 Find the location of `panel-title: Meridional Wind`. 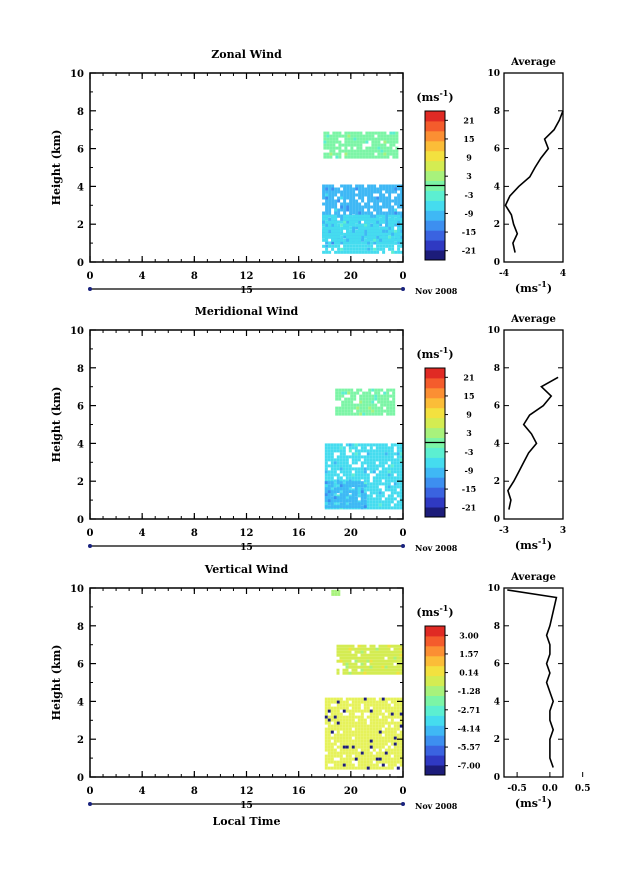

panel-title: Meridional Wind is located at coordinates (247, 311).